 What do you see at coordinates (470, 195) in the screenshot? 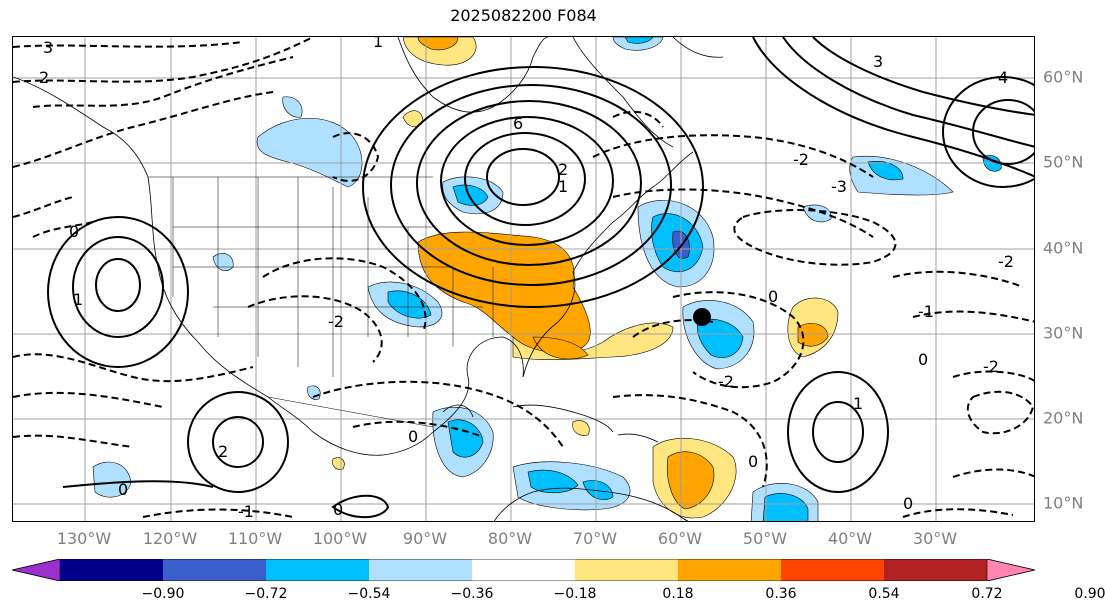
I see `negative-anomaly-greatlakes-core` at bounding box center [470, 195].